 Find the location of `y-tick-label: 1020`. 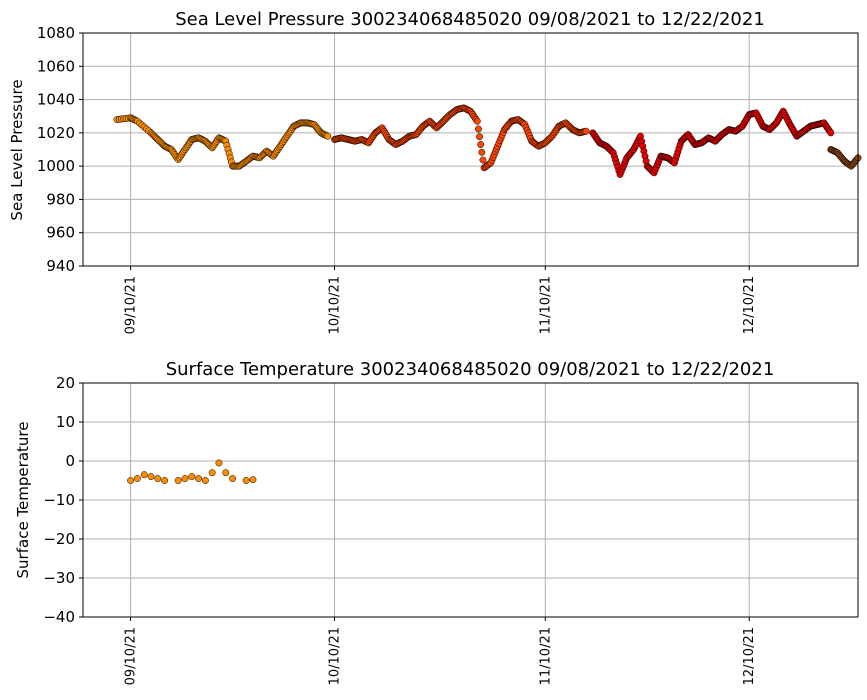

y-tick-label: 1020 is located at coordinates (56, 133).